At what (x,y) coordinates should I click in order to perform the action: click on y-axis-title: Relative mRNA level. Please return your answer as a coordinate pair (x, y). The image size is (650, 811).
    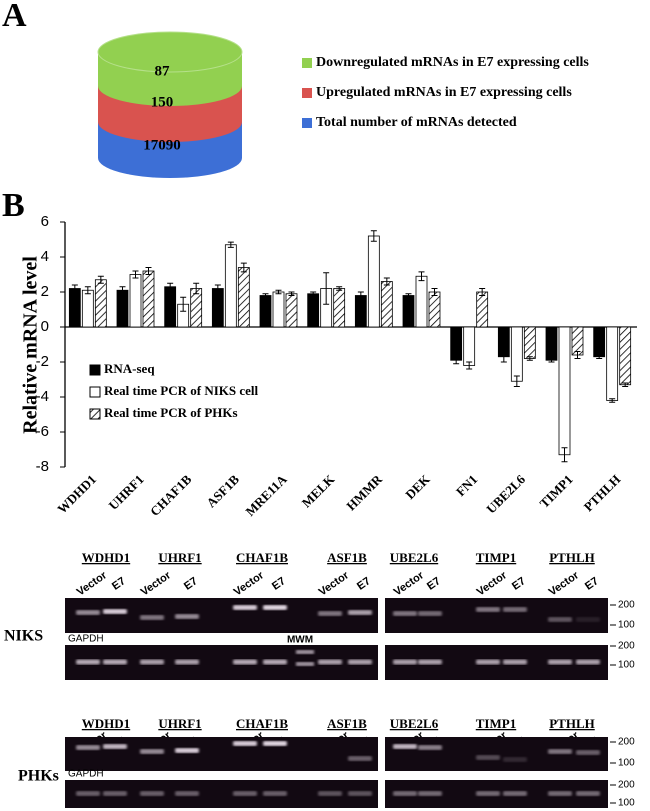
    Looking at the image, I should click on (31, 345).